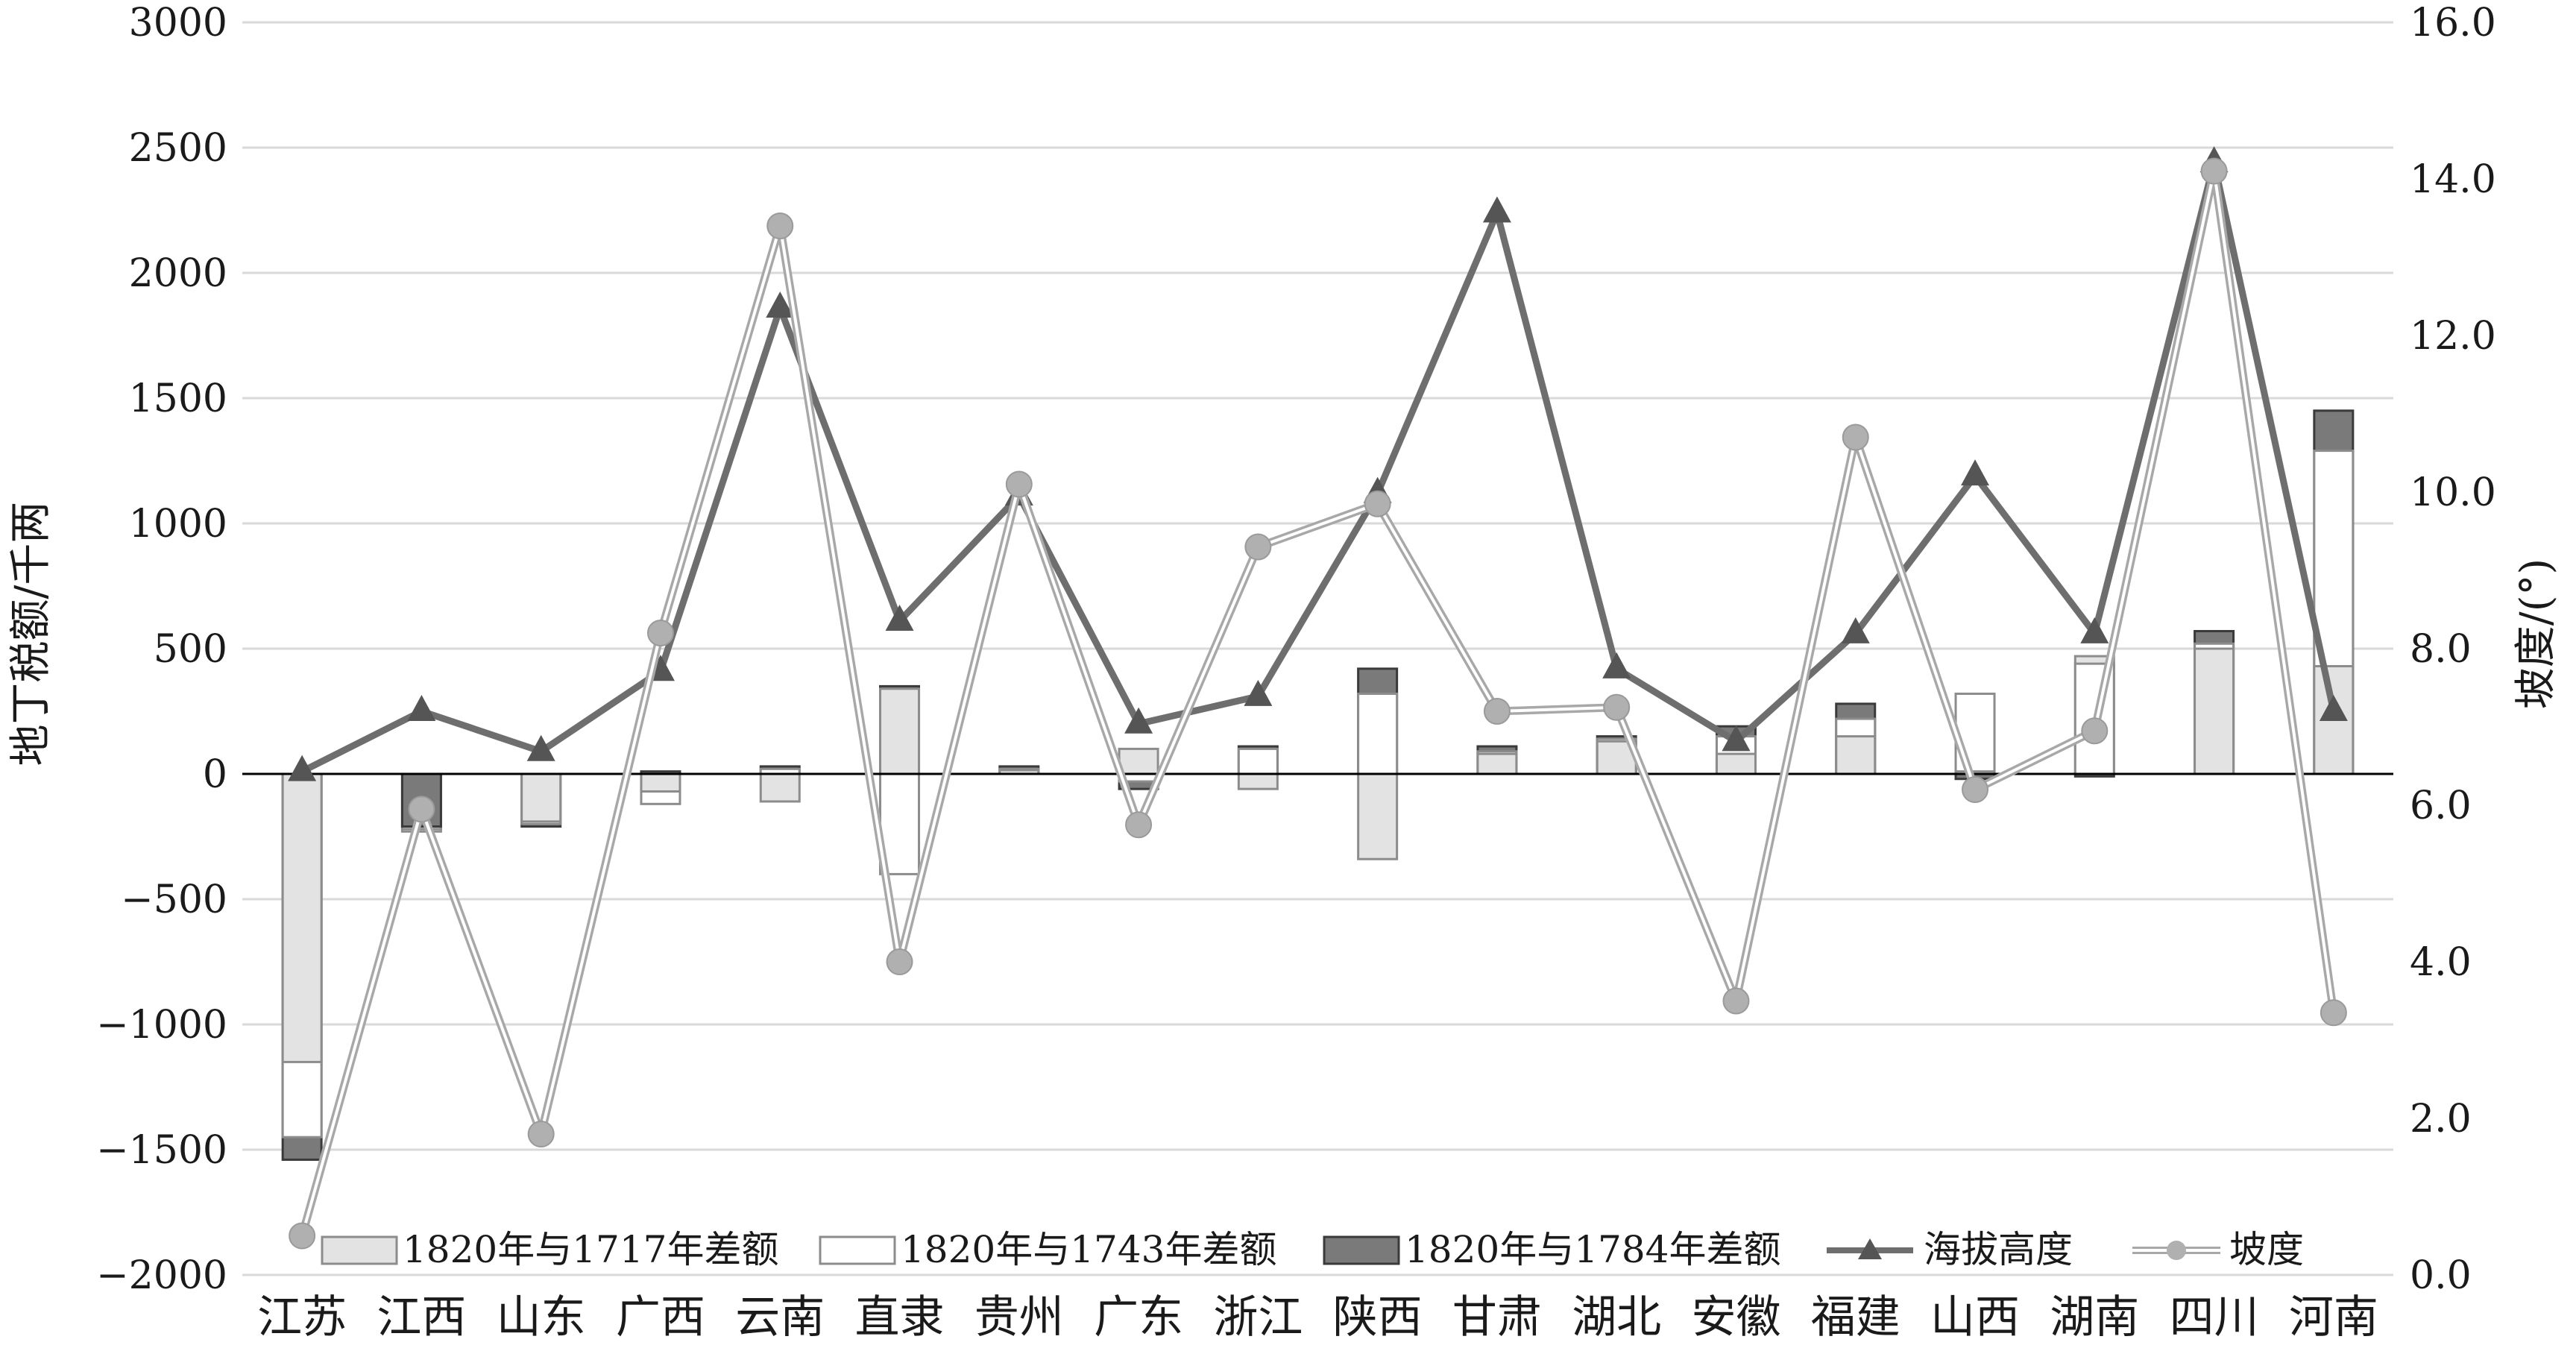 The width and height of the screenshot is (2576, 1351). Describe the element at coordinates (2176, 1250) in the screenshot. I see `legend-slope-marker` at that location.